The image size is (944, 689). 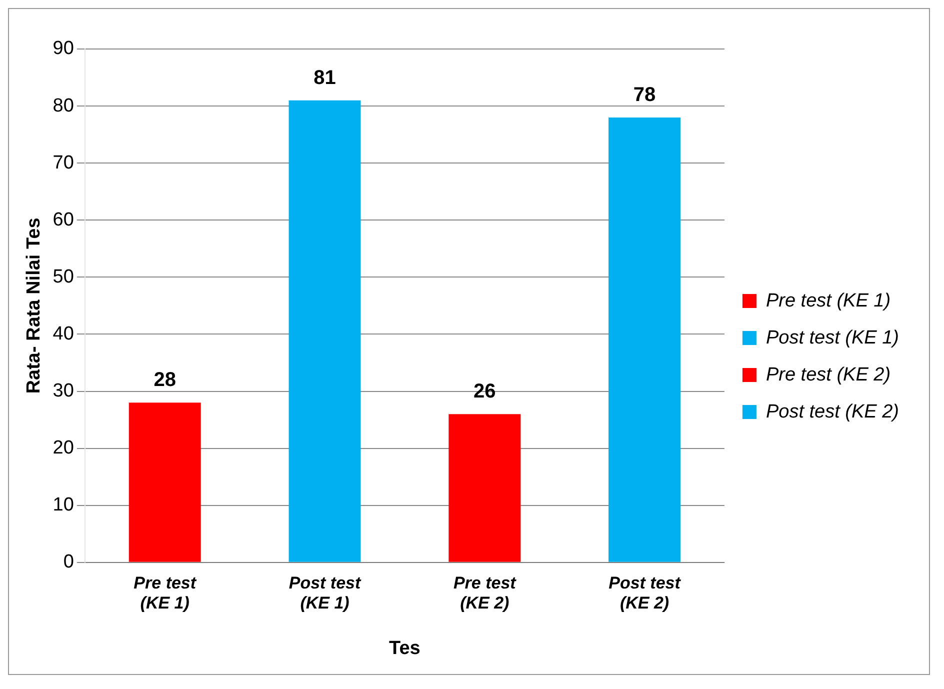 What do you see at coordinates (404, 648) in the screenshot?
I see `x-axis-title: Tes` at bounding box center [404, 648].